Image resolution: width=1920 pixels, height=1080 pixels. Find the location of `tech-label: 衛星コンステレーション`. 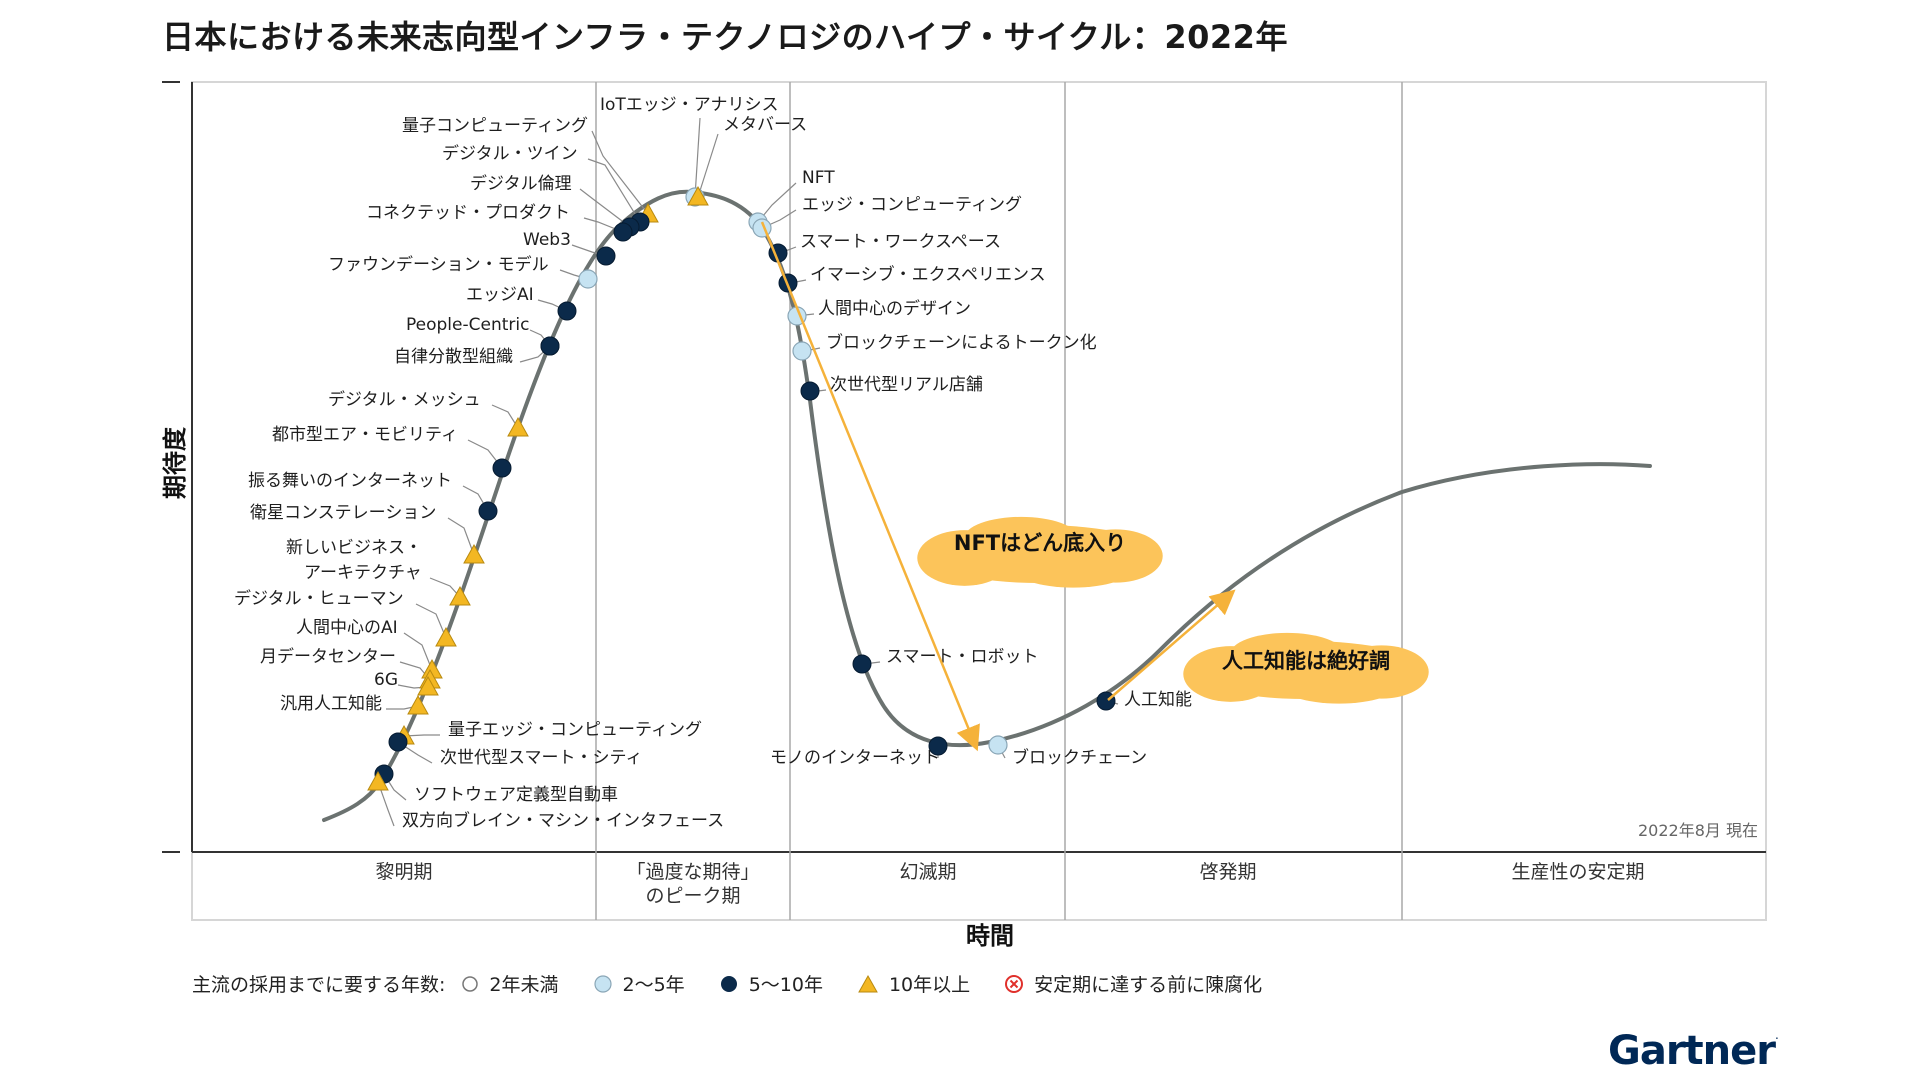

tech-label: 衛星コンステレーション is located at coordinates (343, 513).